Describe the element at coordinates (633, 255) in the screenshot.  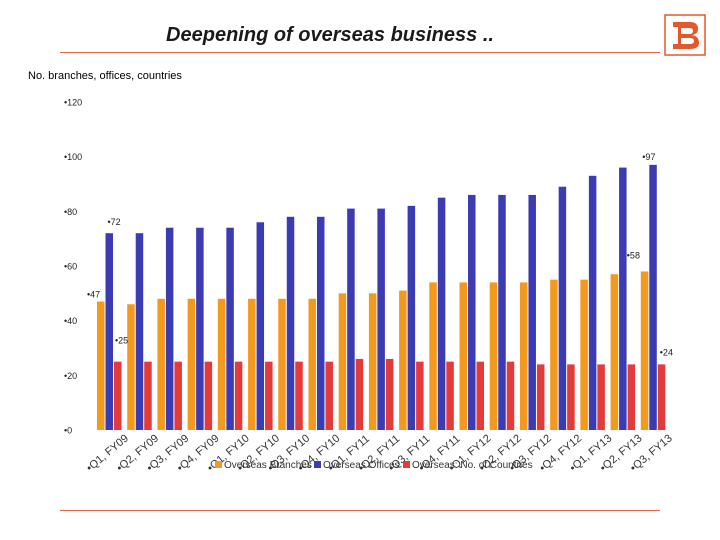
I see `data-label: •58` at that location.